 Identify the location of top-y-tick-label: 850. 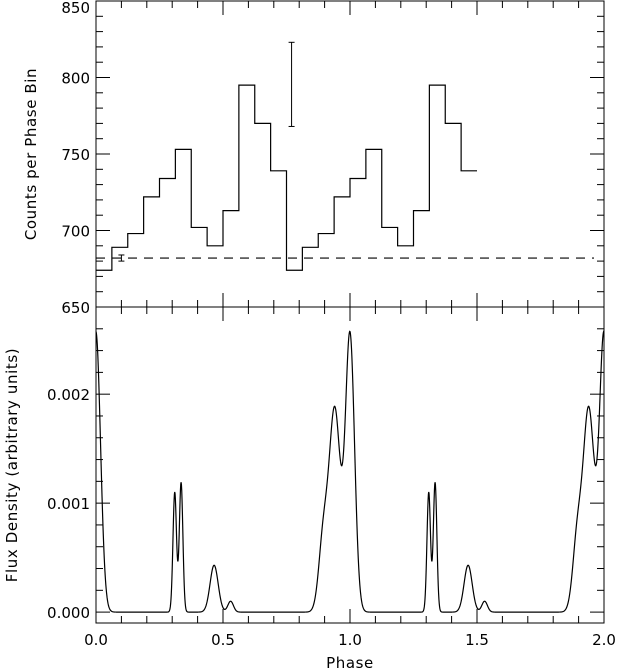
(75, 8).